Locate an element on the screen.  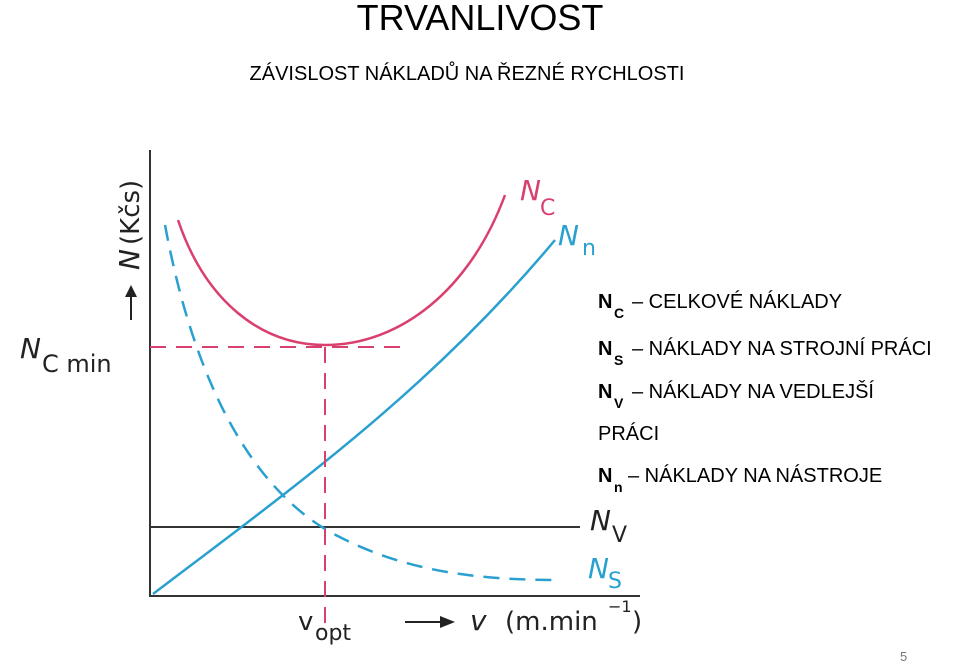
ns-label-sub: S is located at coordinates (615, 581).